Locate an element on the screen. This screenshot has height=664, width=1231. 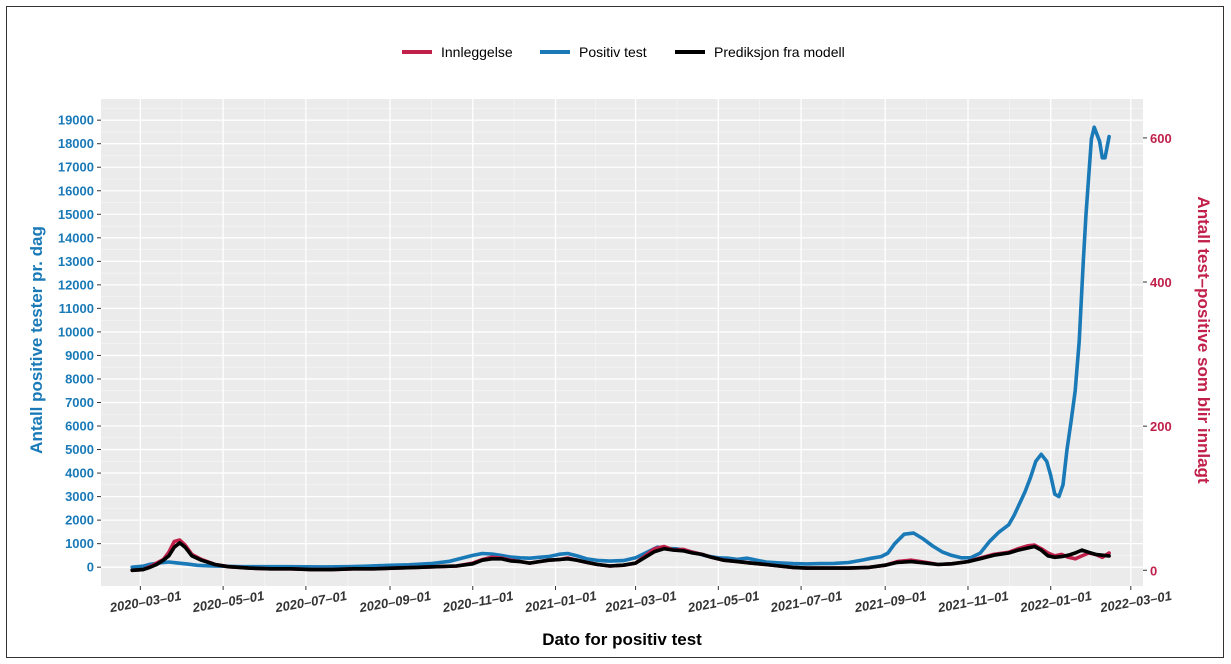
y-left-tick-label: 19000 is located at coordinates (76, 120).